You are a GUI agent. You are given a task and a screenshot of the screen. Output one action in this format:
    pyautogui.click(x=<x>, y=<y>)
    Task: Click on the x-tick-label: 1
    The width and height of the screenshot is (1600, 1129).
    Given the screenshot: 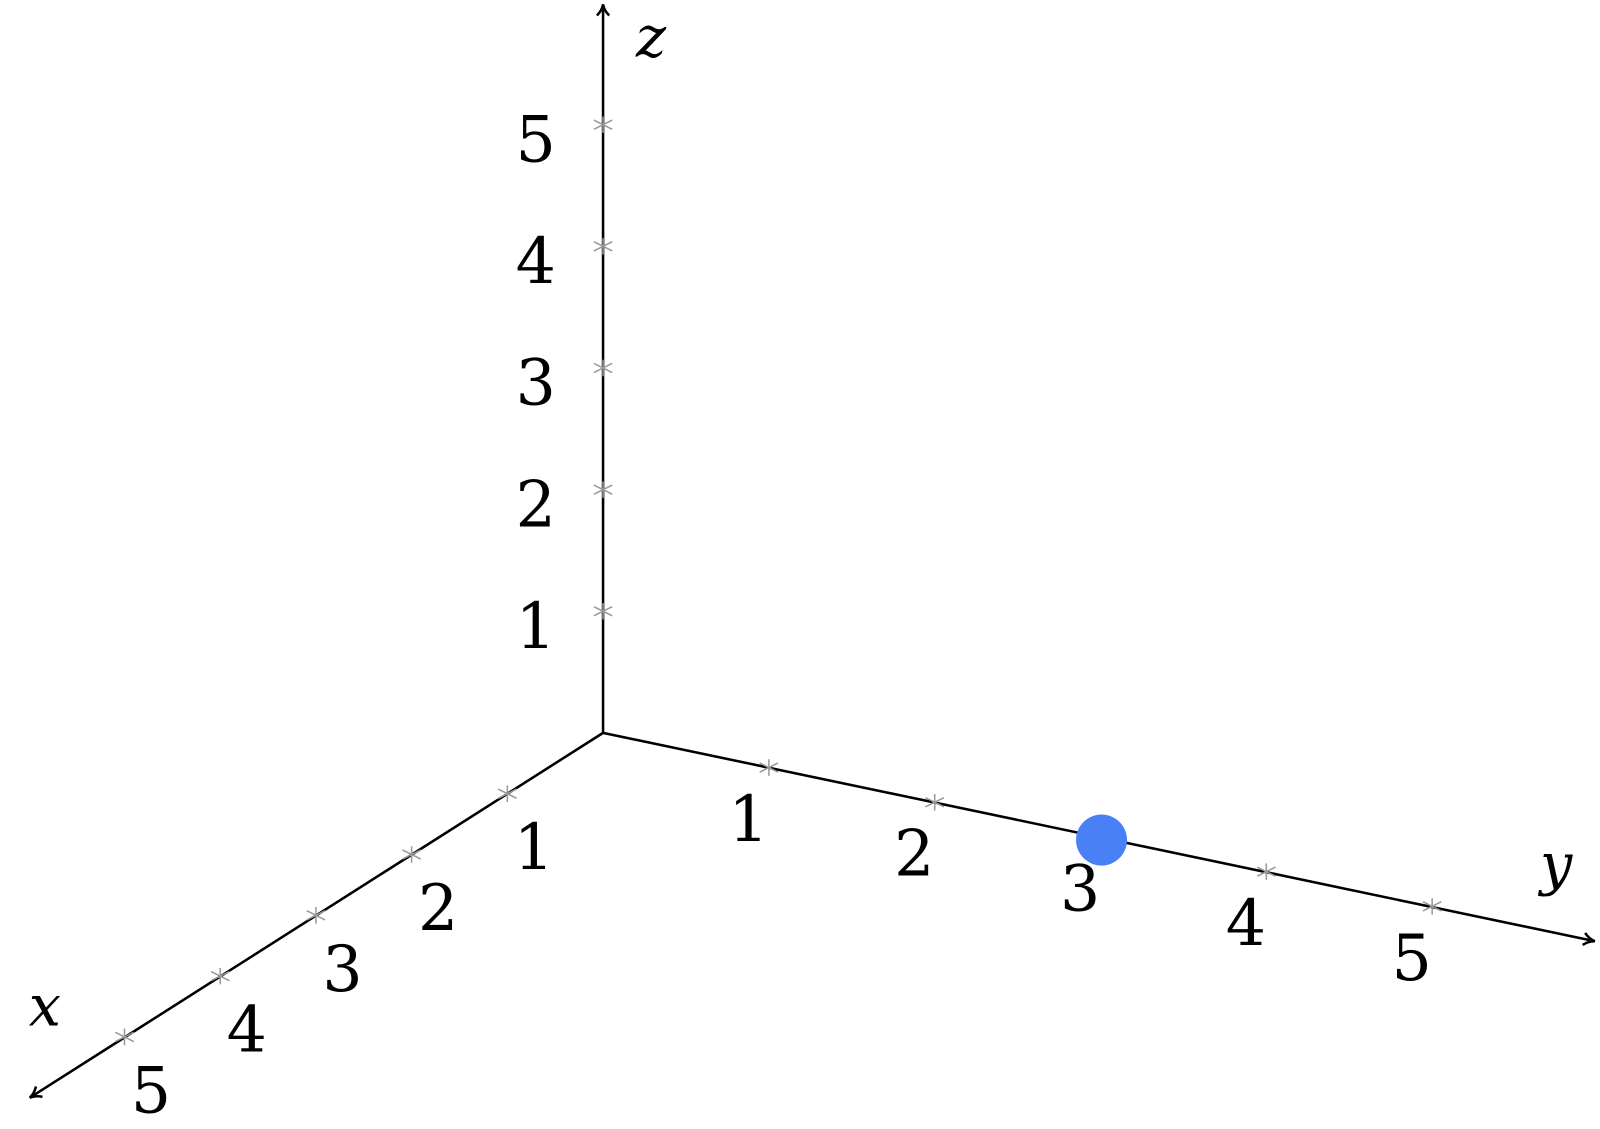 What is the action you would take?
    pyautogui.click(x=534, y=847)
    